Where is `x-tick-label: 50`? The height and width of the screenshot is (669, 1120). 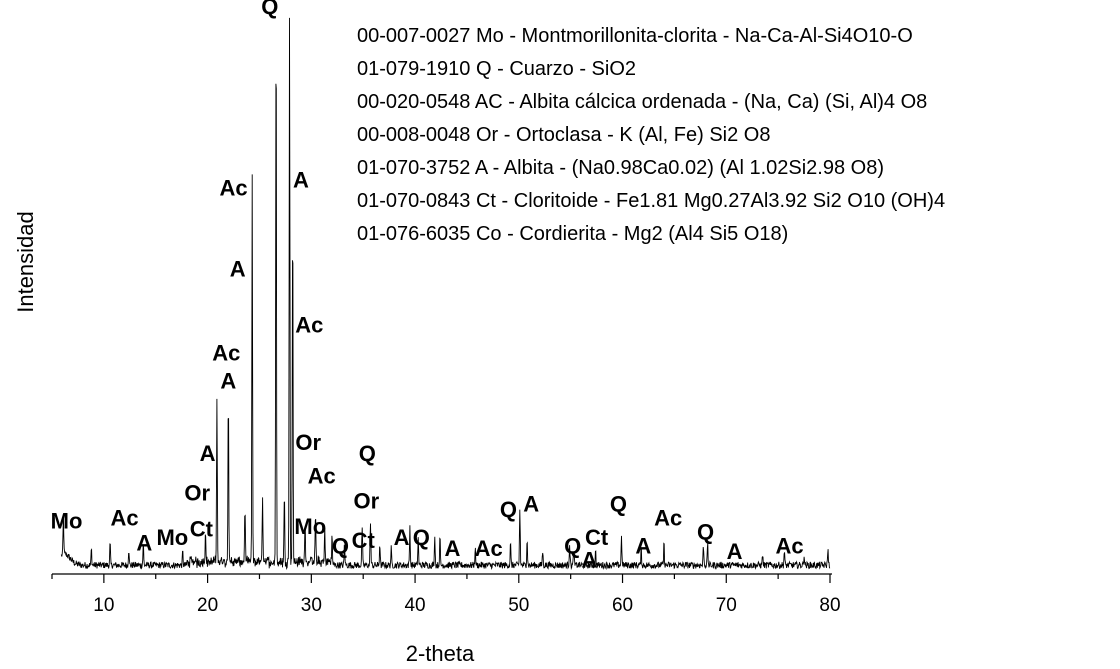
x-tick-label: 50 is located at coordinates (518, 605).